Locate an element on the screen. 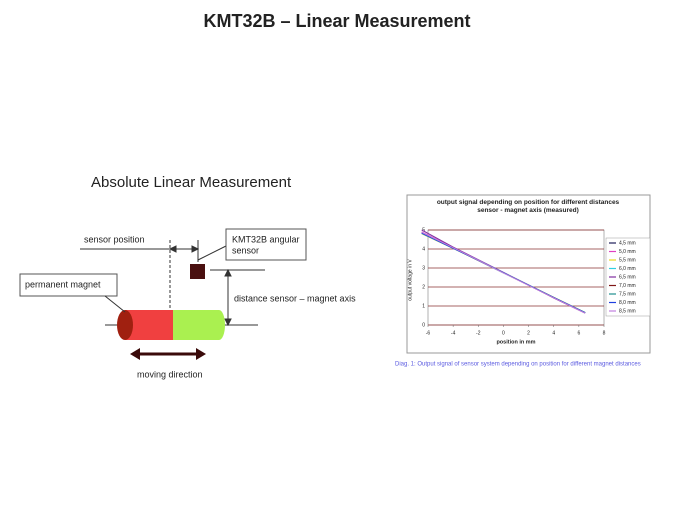 Image resolution: width=674 pixels, height=506 pixels. y-tick-label: 4 is located at coordinates (423, 249).